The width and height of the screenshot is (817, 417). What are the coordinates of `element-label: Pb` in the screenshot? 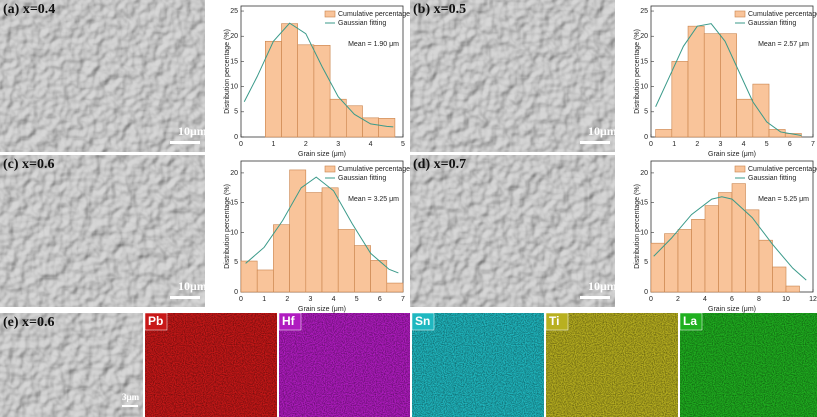 It's located at (155, 321).